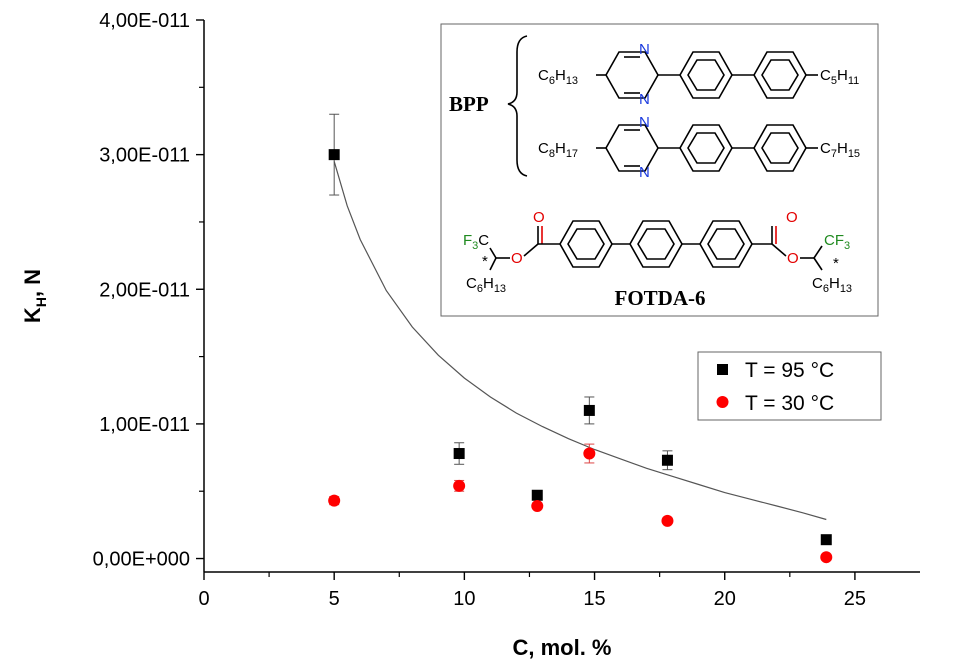 The width and height of the screenshot is (970, 670). Describe the element at coordinates (561, 647) in the screenshot. I see `x-axis-title: C, mol. %` at that location.